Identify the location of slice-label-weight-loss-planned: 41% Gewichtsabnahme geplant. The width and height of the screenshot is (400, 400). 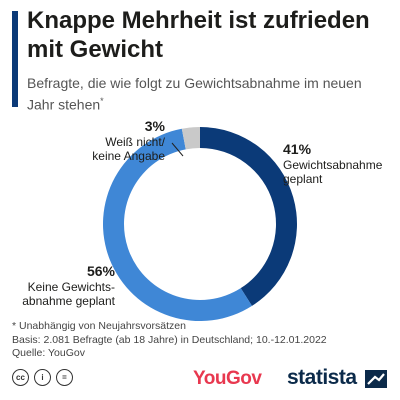
(338, 163).